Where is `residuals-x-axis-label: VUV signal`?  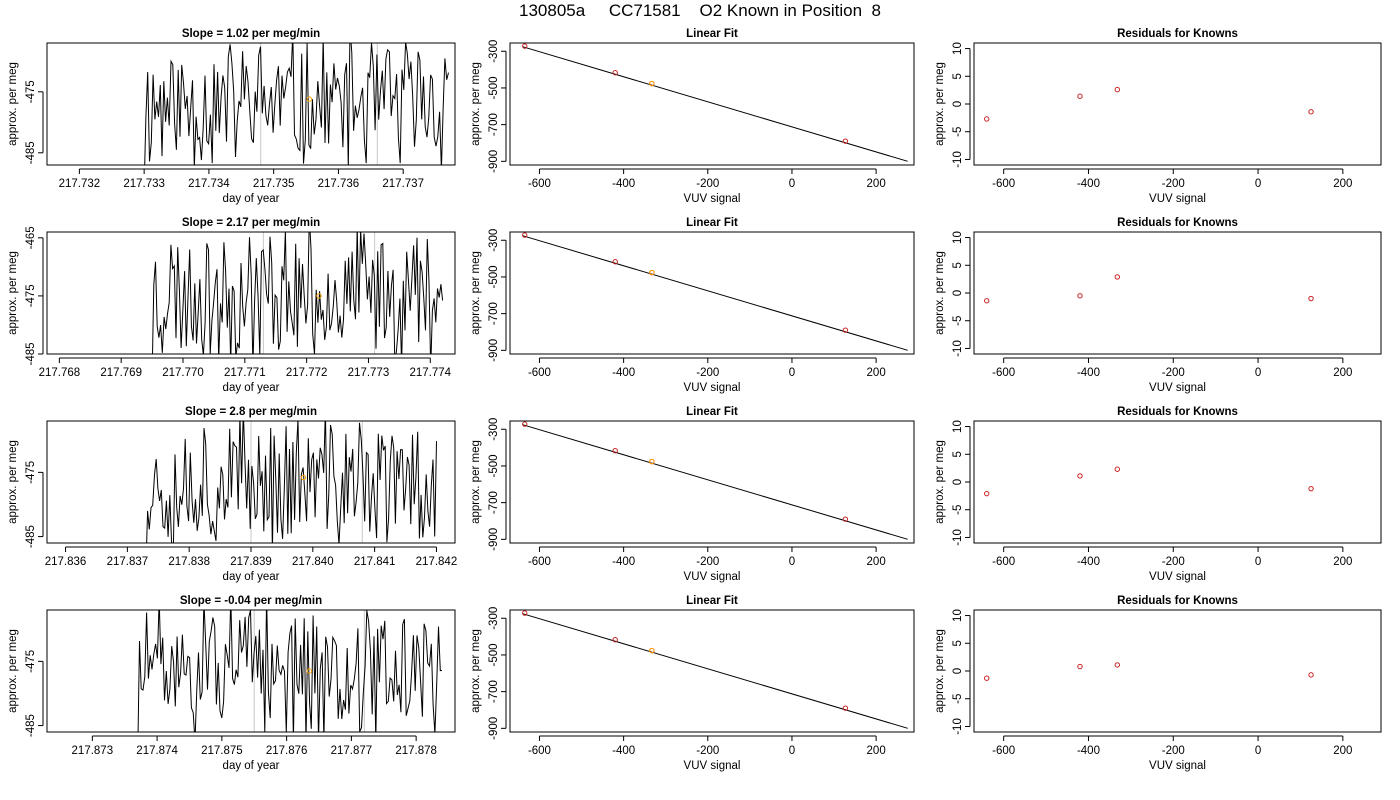 residuals-x-axis-label: VUV signal is located at coordinates (1177, 388).